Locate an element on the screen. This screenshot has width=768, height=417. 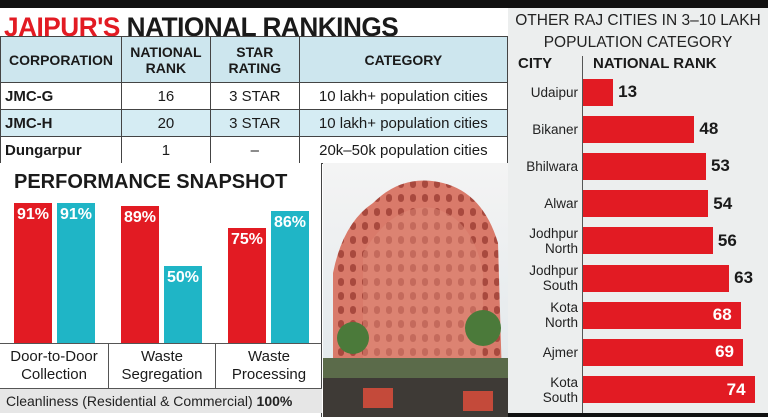
cell: 16 is located at coordinates (165, 96).